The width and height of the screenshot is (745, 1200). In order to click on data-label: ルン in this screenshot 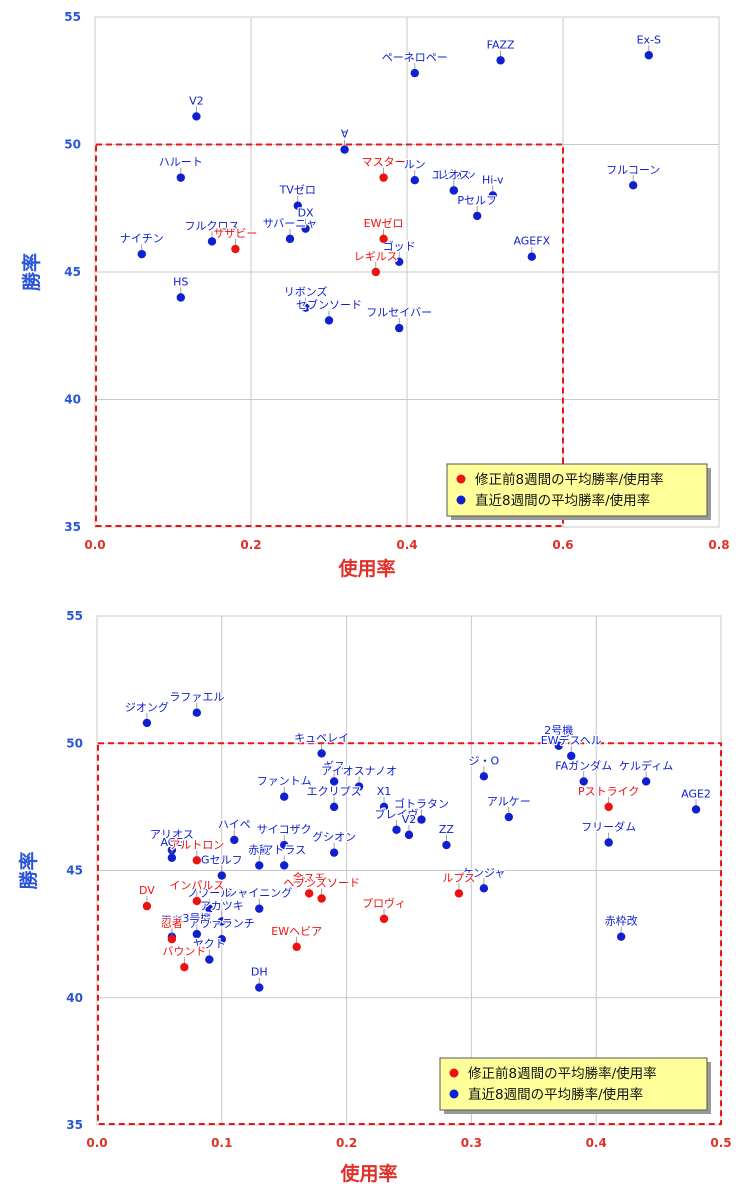, I will do `click(415, 164)`.